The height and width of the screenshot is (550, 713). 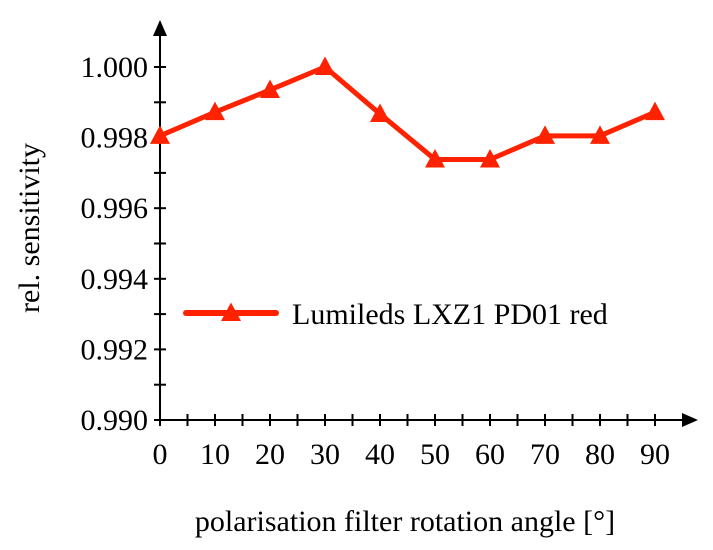 I want to click on y-tick-label: 0.990, so click(x=115, y=420).